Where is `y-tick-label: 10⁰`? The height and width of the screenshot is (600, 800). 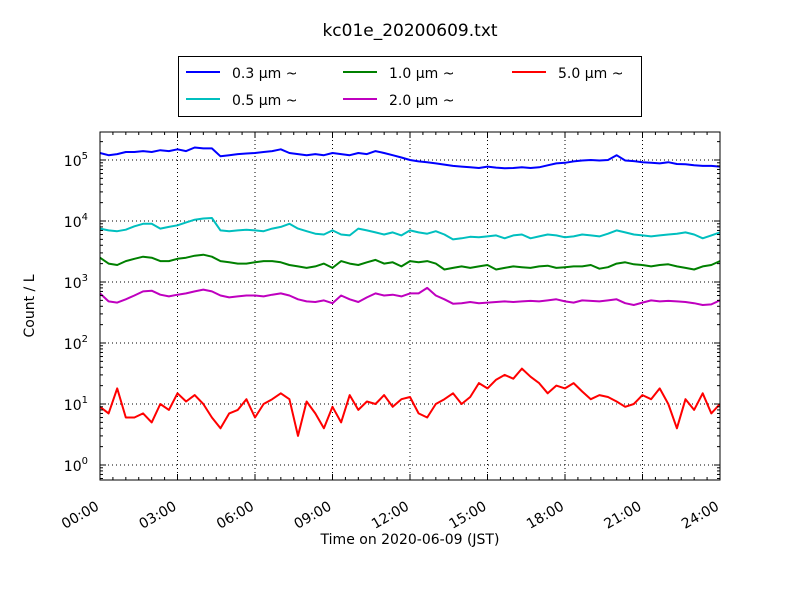 y-tick-label: 10⁰ is located at coordinates (76, 465).